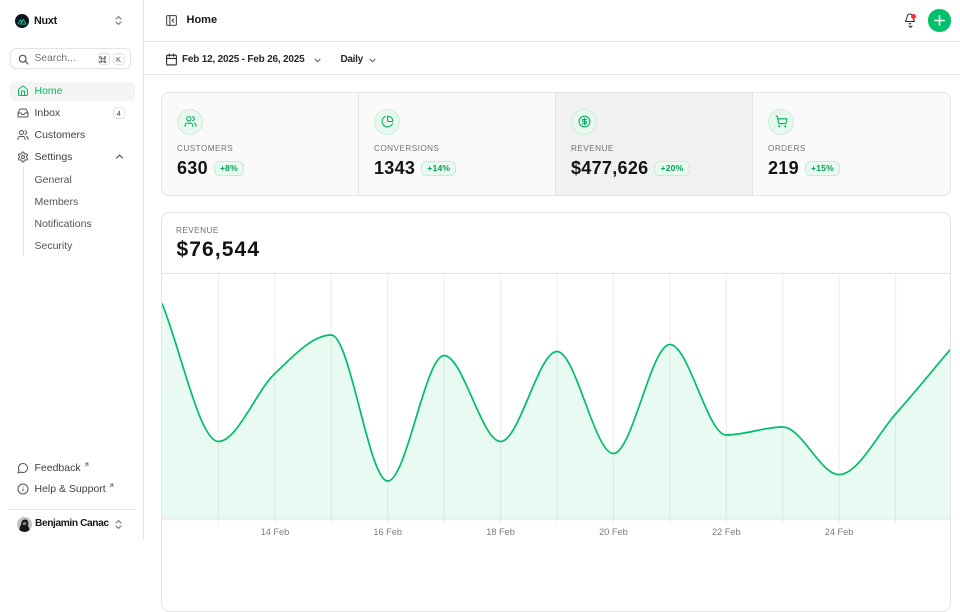  I want to click on svg-text: 22 Feb, so click(725, 532).